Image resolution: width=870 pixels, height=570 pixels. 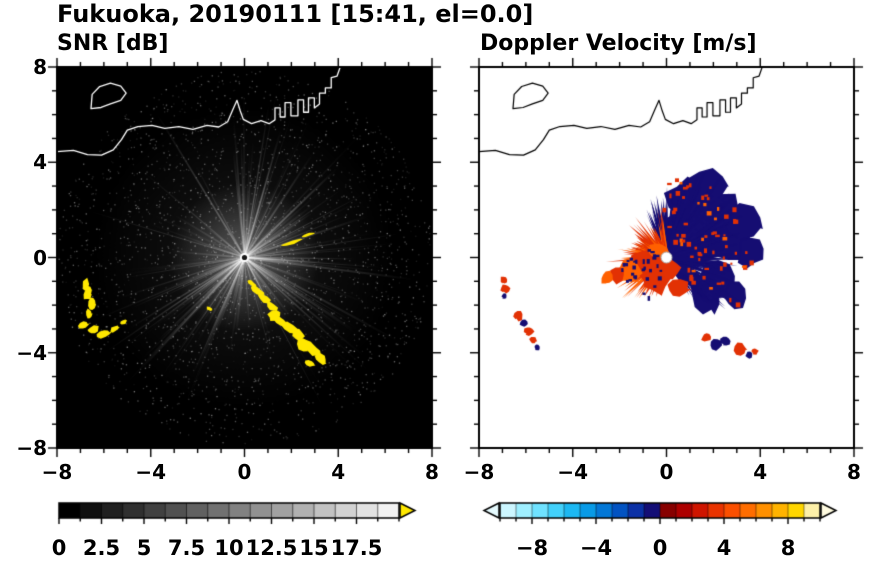 What do you see at coordinates (31, 448) in the screenshot?
I see `y-tick-label: −8` at bounding box center [31, 448].